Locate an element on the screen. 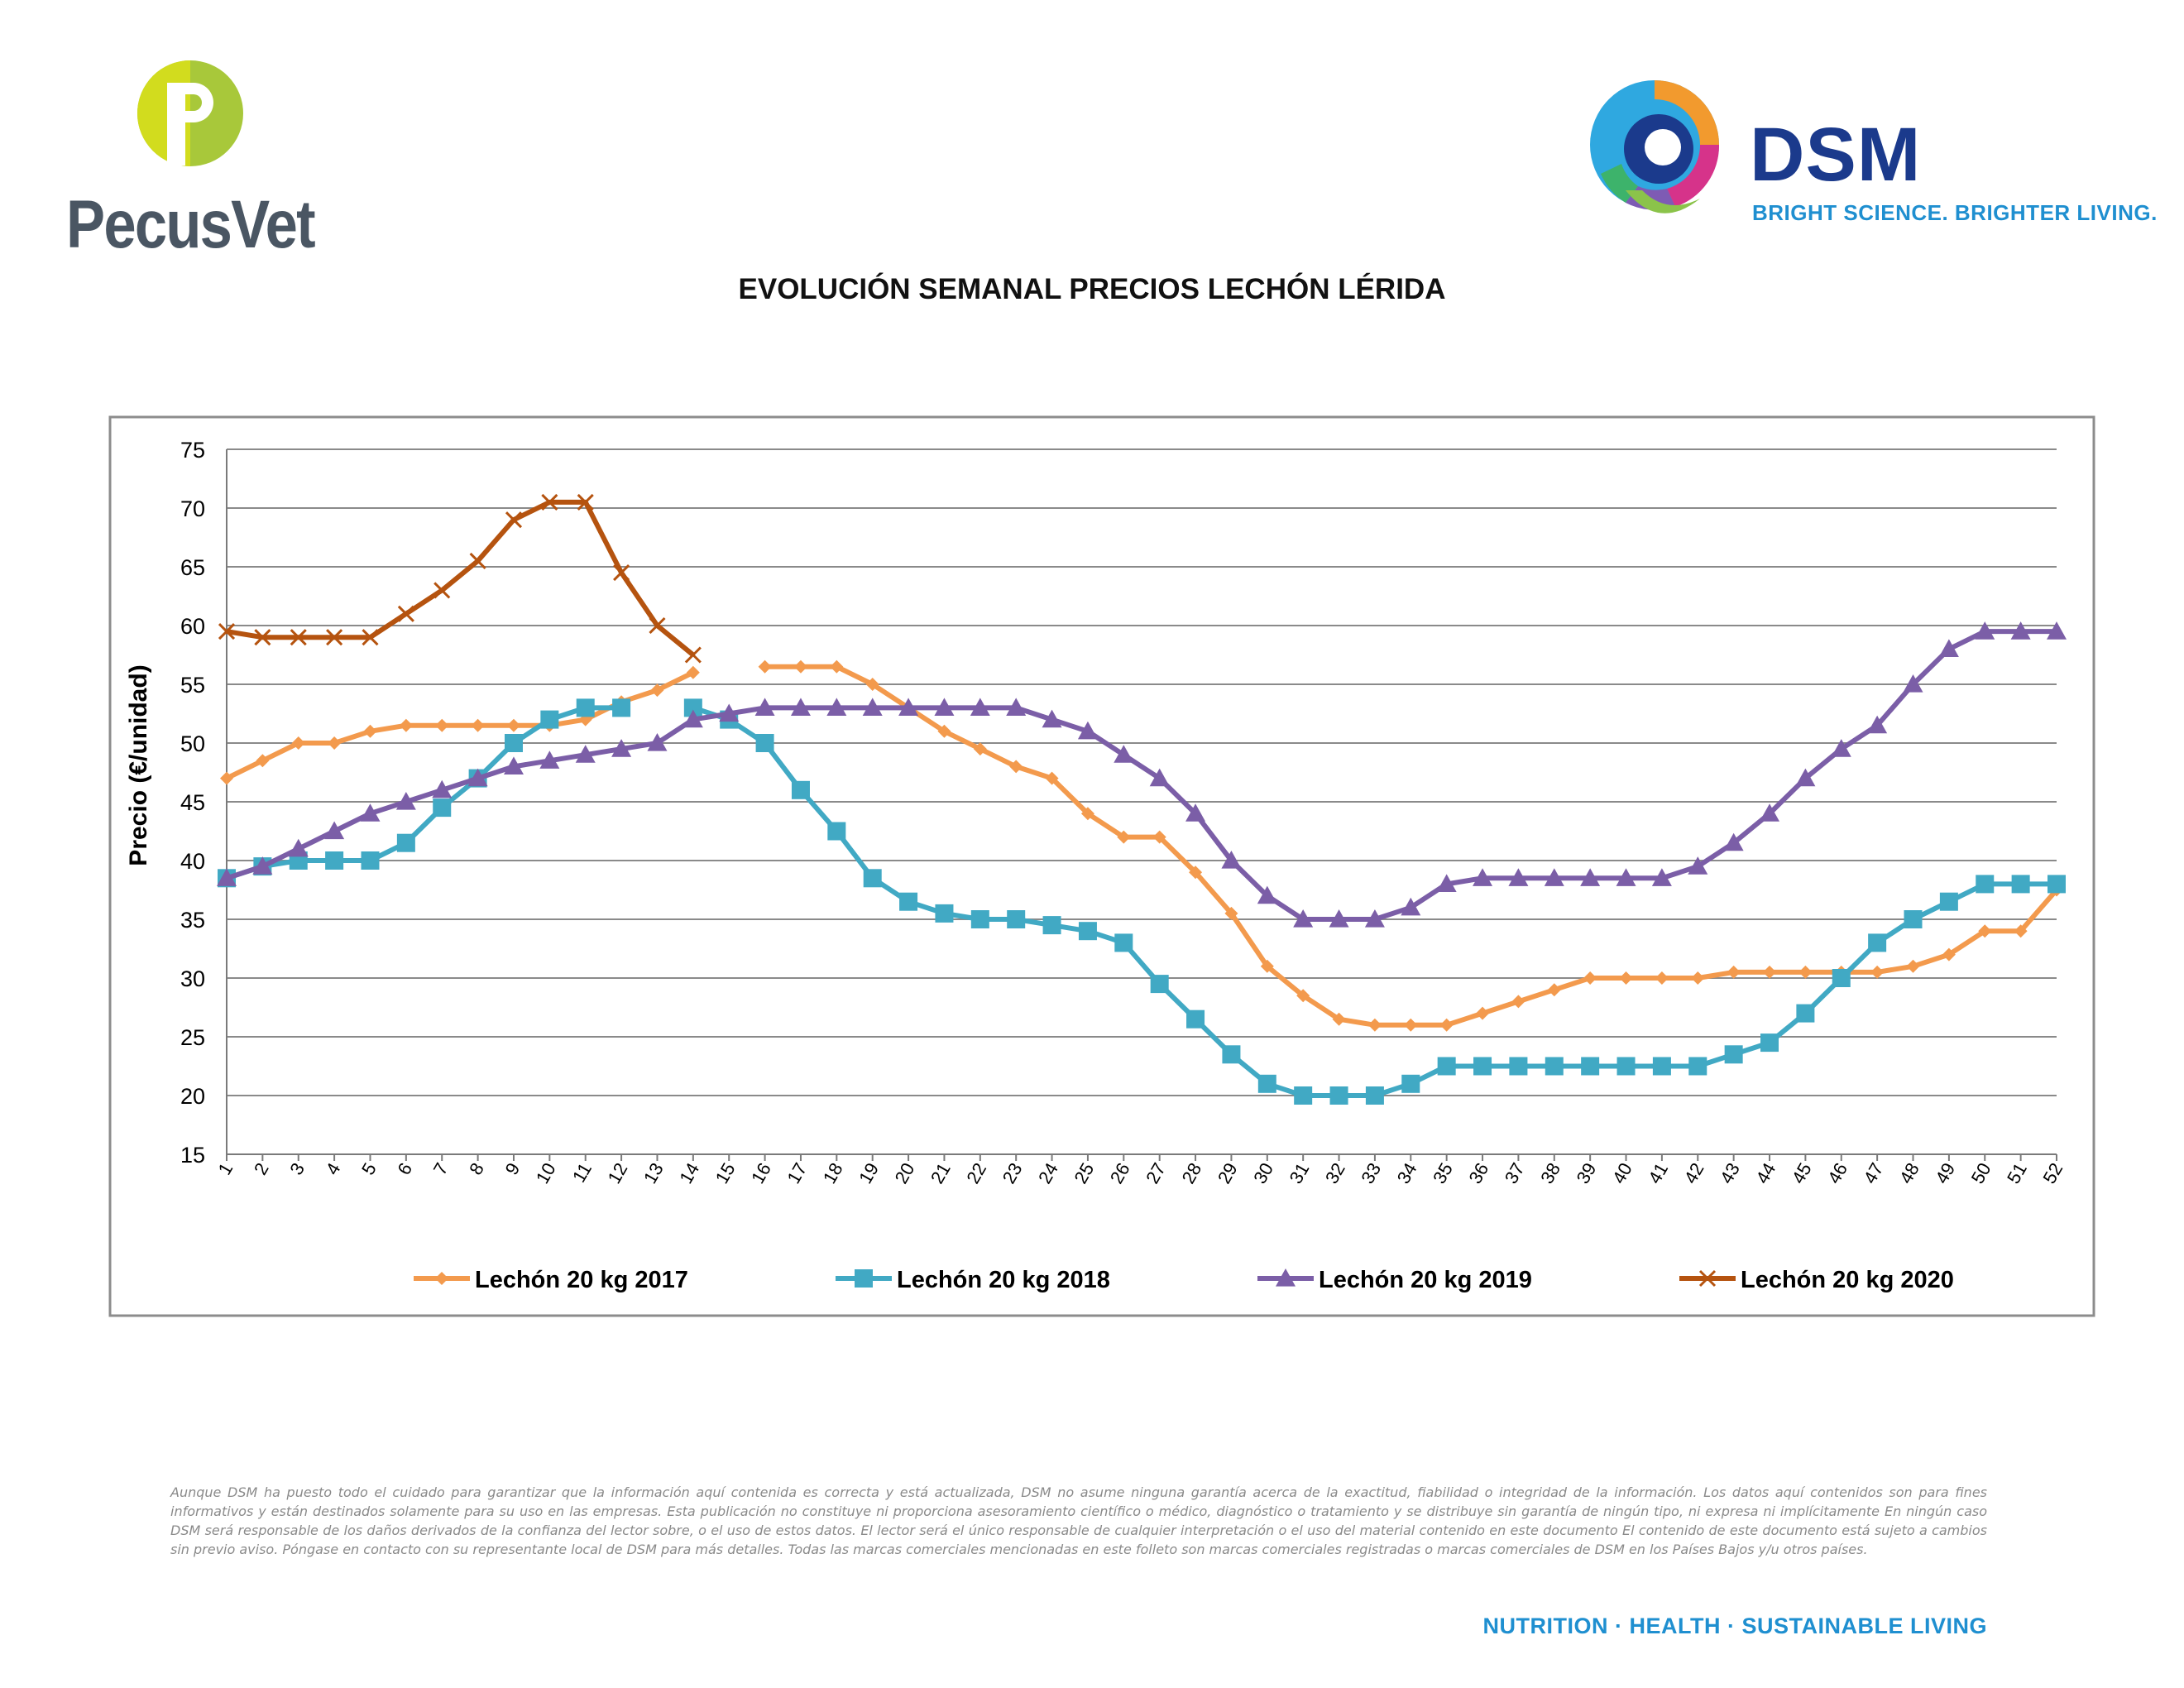 This screenshot has height=1688, width=2184. x-tick-label: 20 is located at coordinates (905, 1173).